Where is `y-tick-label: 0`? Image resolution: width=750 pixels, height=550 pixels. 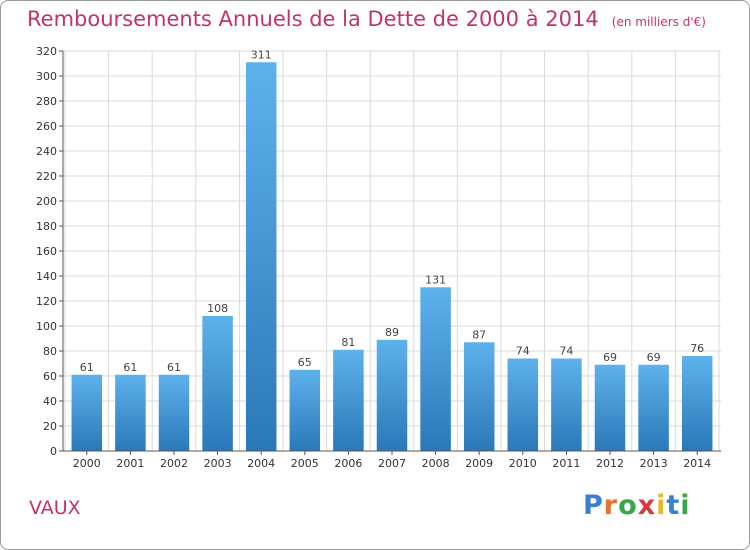 y-tick-label: 0 is located at coordinates (53, 451).